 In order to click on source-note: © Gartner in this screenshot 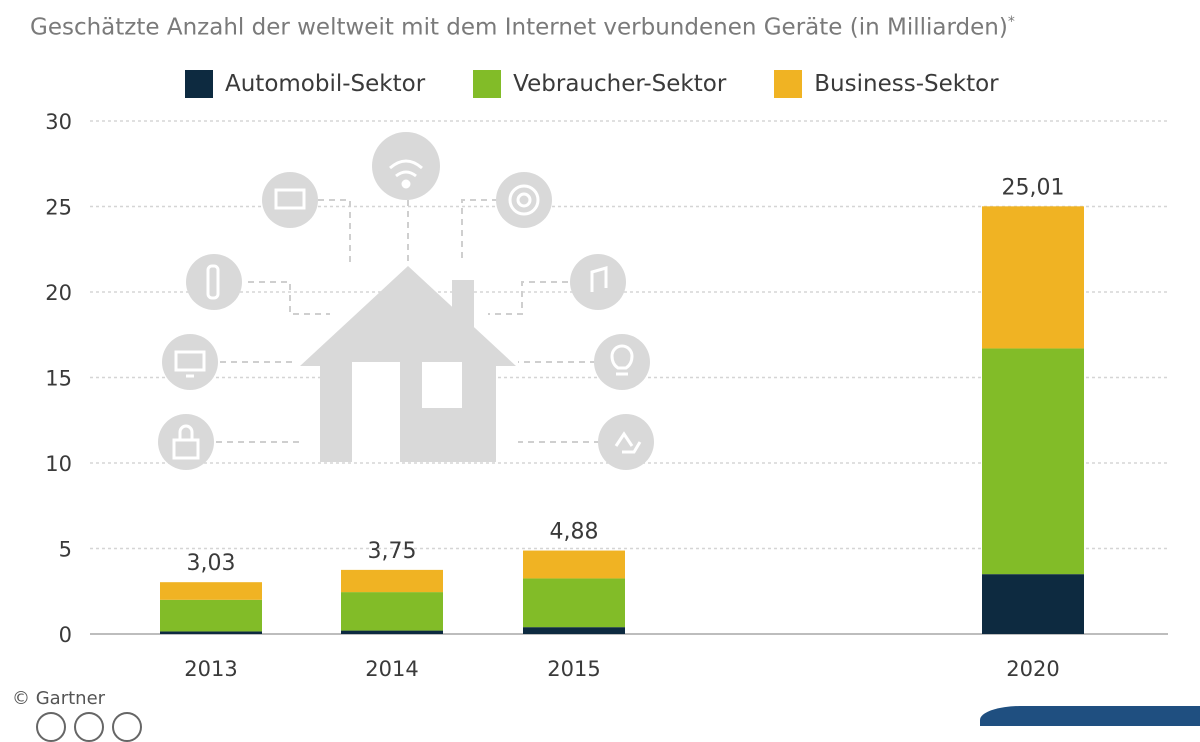, I will do `click(59, 698)`.